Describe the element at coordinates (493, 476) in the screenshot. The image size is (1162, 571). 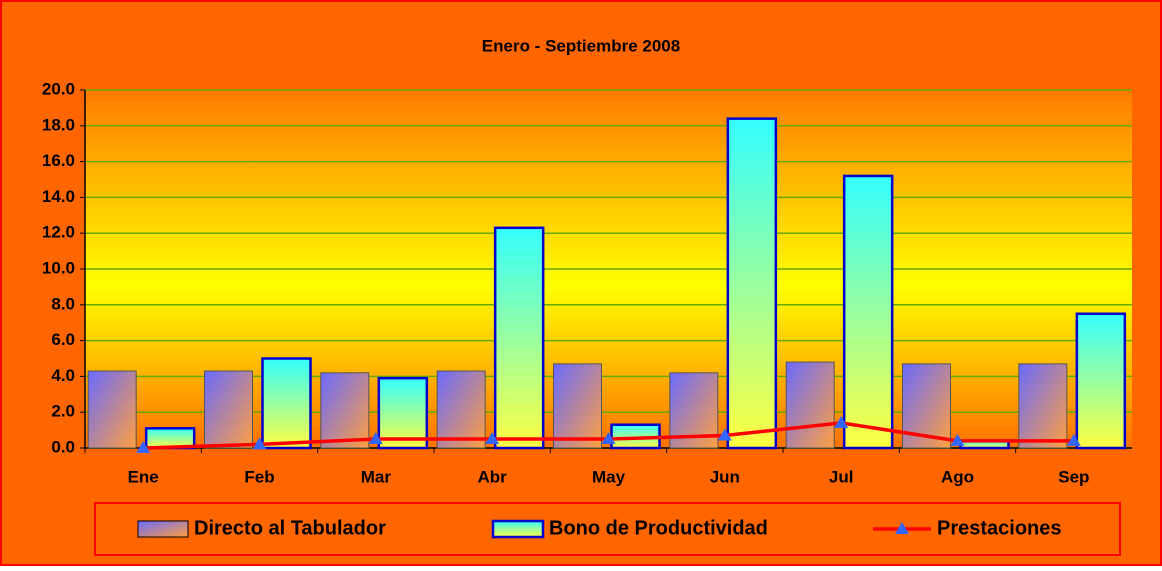
I see `x-tick-label: Abr` at that location.